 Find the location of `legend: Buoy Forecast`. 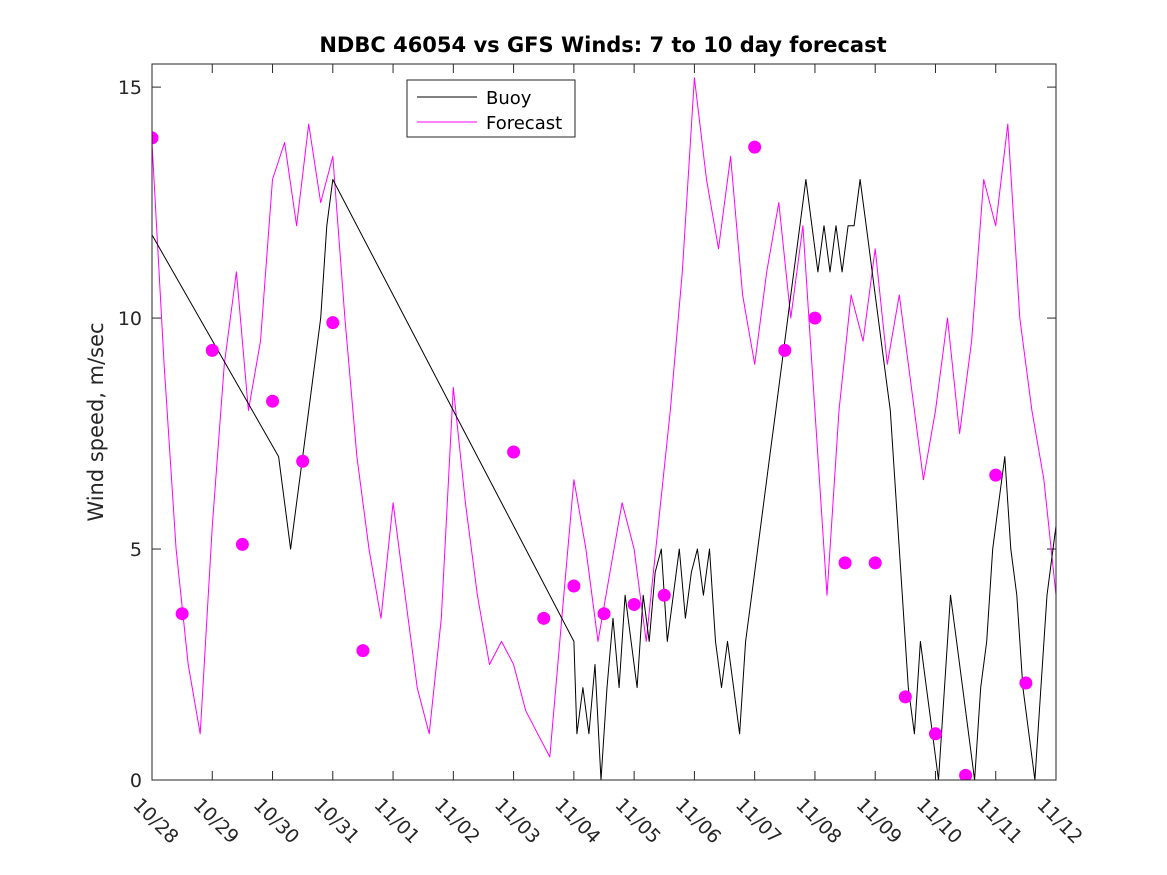

legend: Buoy Forecast is located at coordinates (491, 108).